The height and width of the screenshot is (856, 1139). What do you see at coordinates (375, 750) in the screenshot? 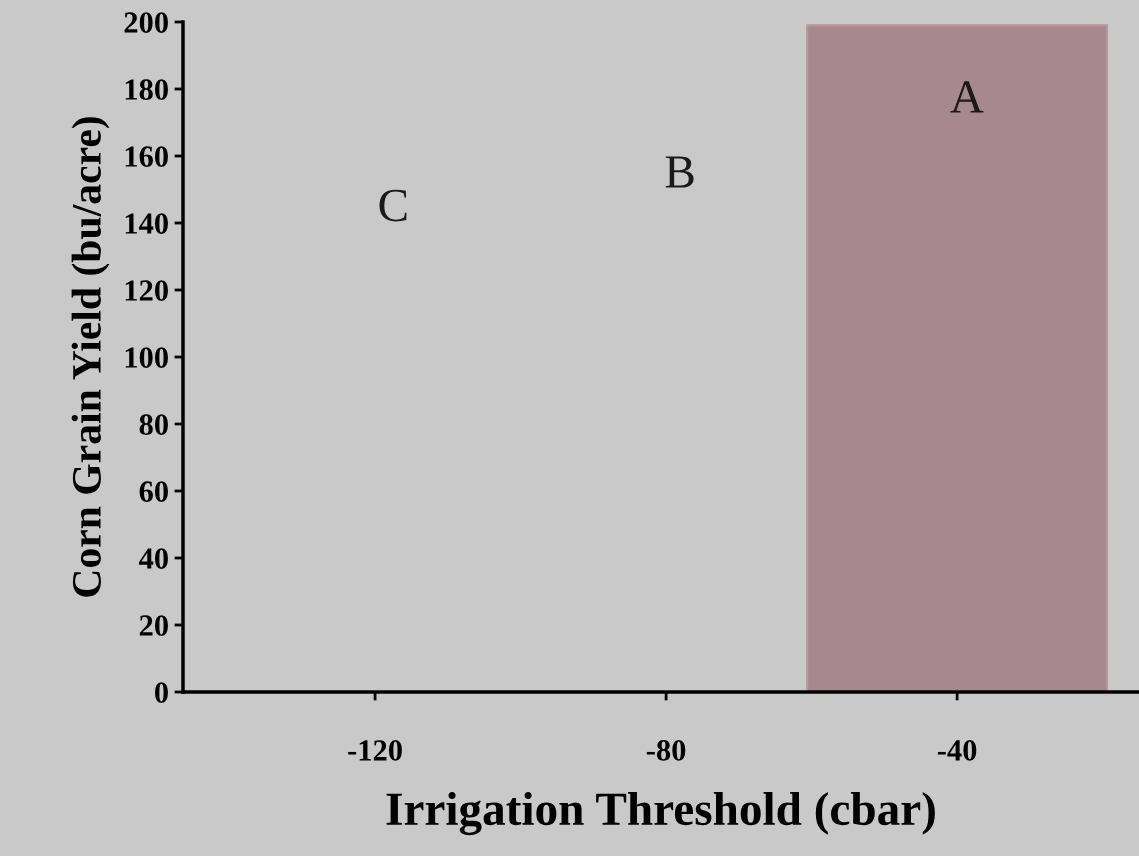
I see `x-tick-label: -120` at bounding box center [375, 750].